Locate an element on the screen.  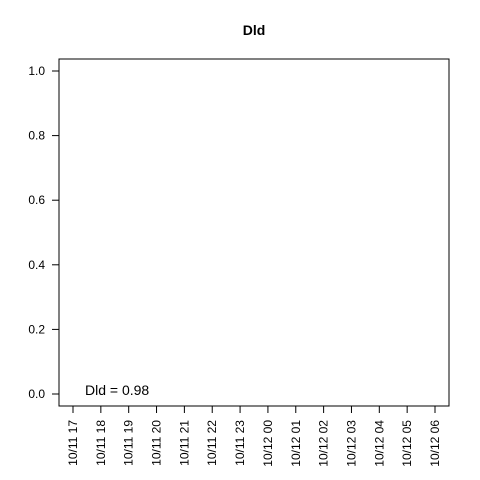
x-tick-label: 10/12 05 is located at coordinates (407, 443).